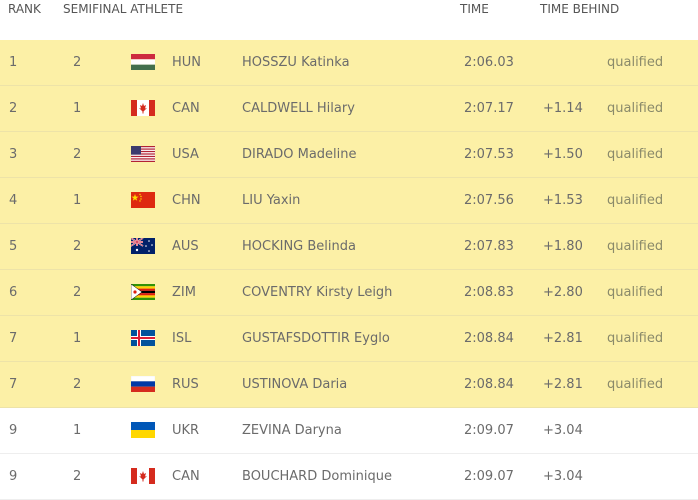 The height and width of the screenshot is (500, 698). What do you see at coordinates (474, 9) in the screenshot?
I see `column-header-time: TIME` at bounding box center [474, 9].